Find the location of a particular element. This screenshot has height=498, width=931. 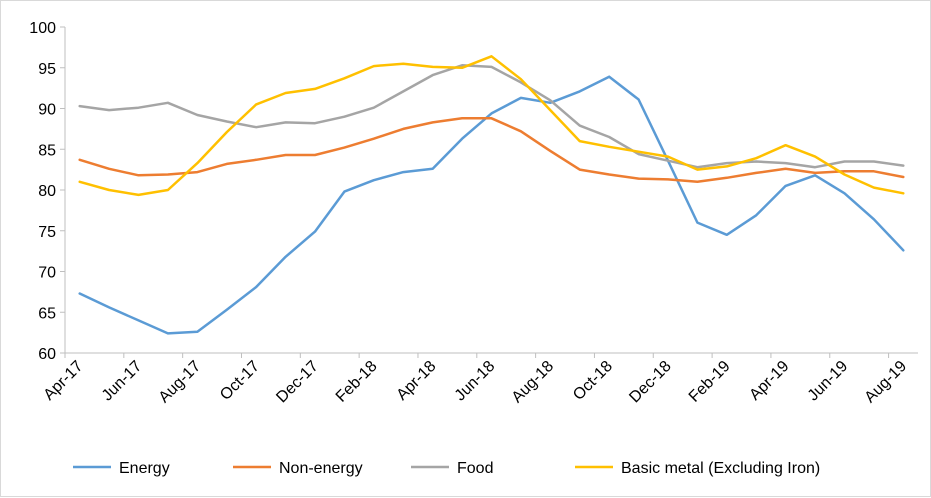

x-tick-label: Oct-17 is located at coordinates (240, 381).